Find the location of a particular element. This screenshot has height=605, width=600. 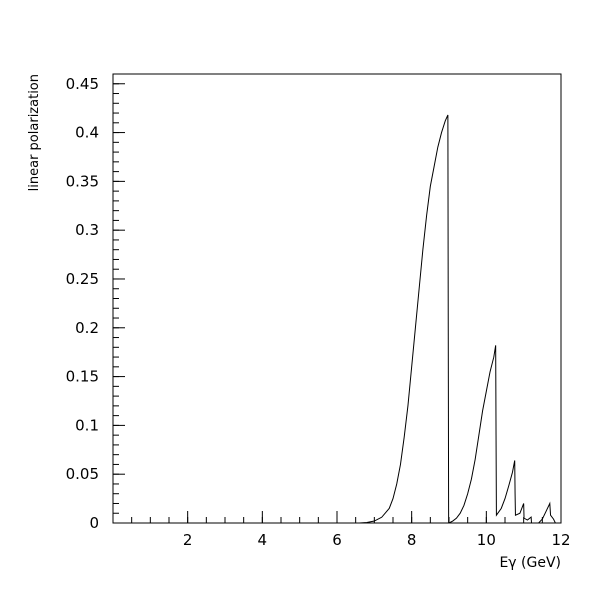

x-axis-label: Eγ (GeV) is located at coordinates (530, 563).